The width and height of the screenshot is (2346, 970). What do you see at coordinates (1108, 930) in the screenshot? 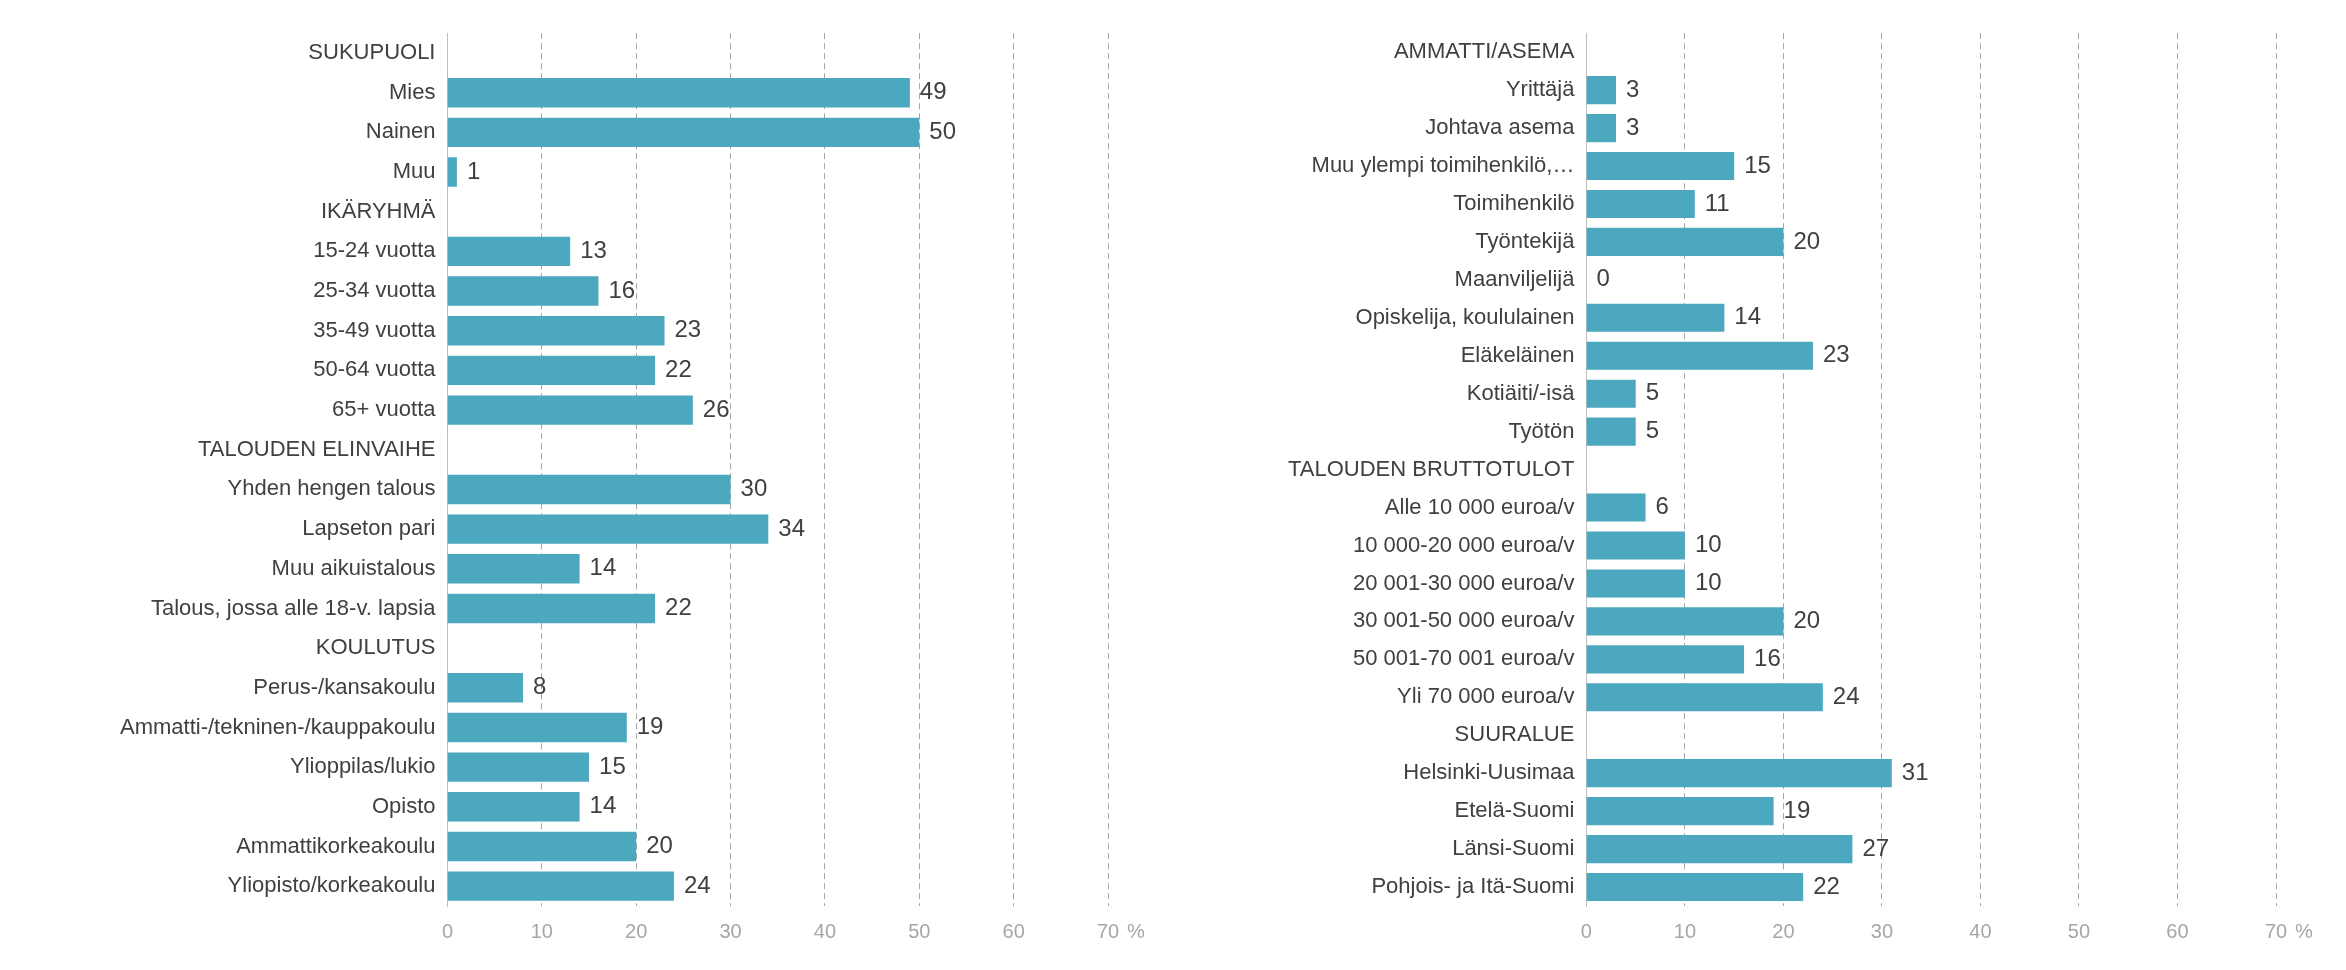
I see `x-tick-label: 70` at bounding box center [1108, 930].